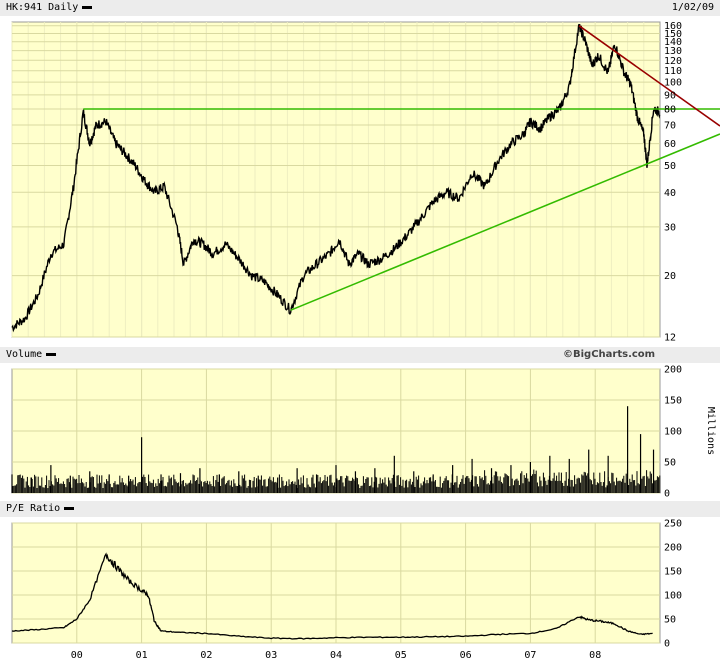  Describe the element at coordinates (667, 644) in the screenshot. I see `pe-tick-label: 0` at that location.